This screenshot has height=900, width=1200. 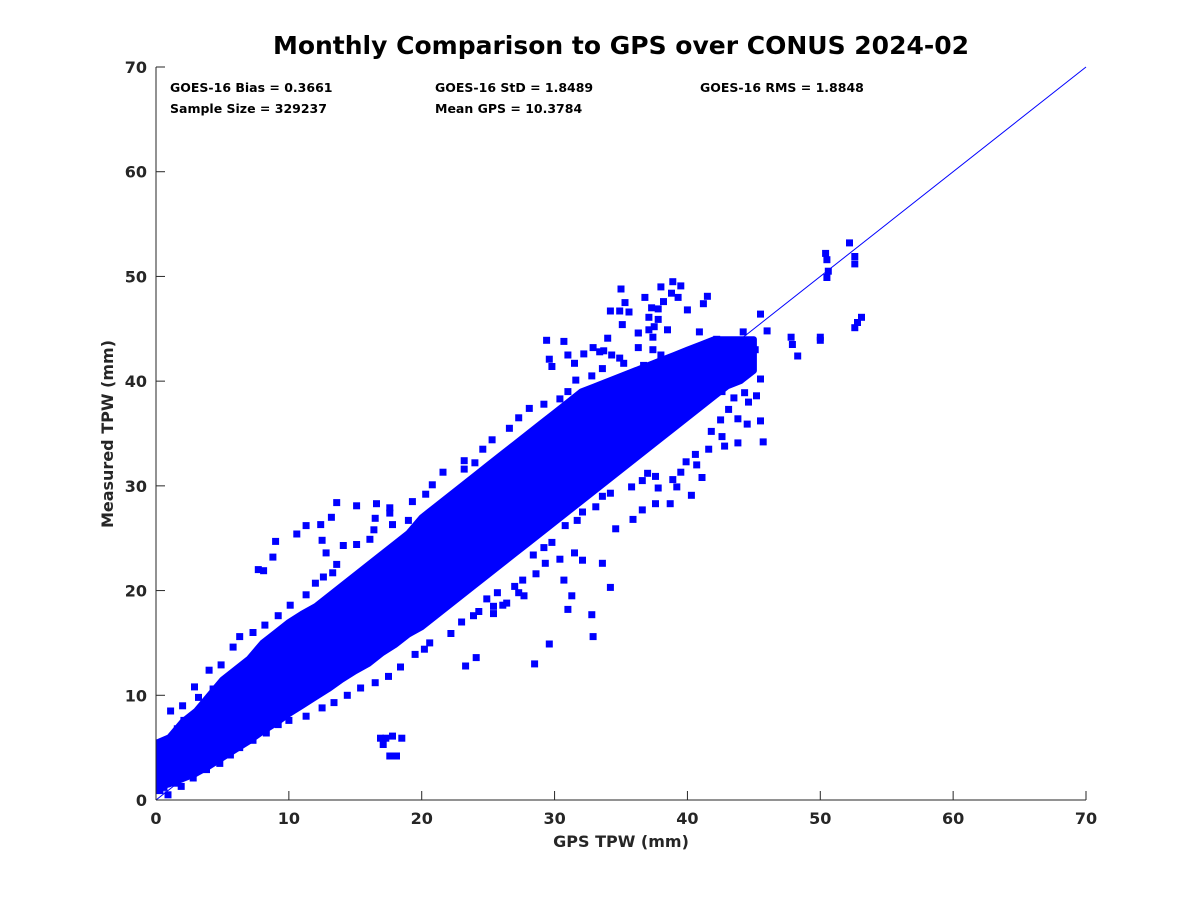 I want to click on y-tick-label: 0, so click(x=141, y=800).